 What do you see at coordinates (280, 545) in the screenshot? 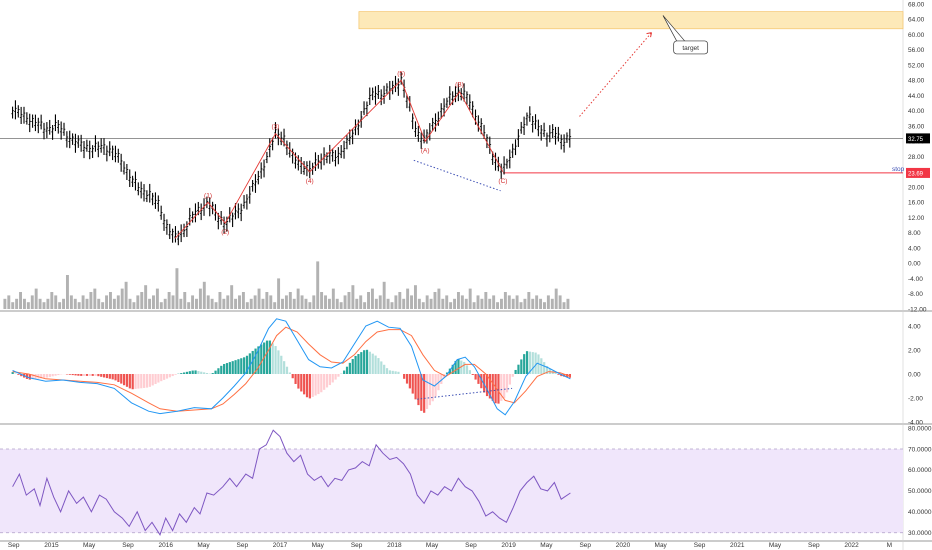
I see `time-axis-label: 2017` at bounding box center [280, 545].